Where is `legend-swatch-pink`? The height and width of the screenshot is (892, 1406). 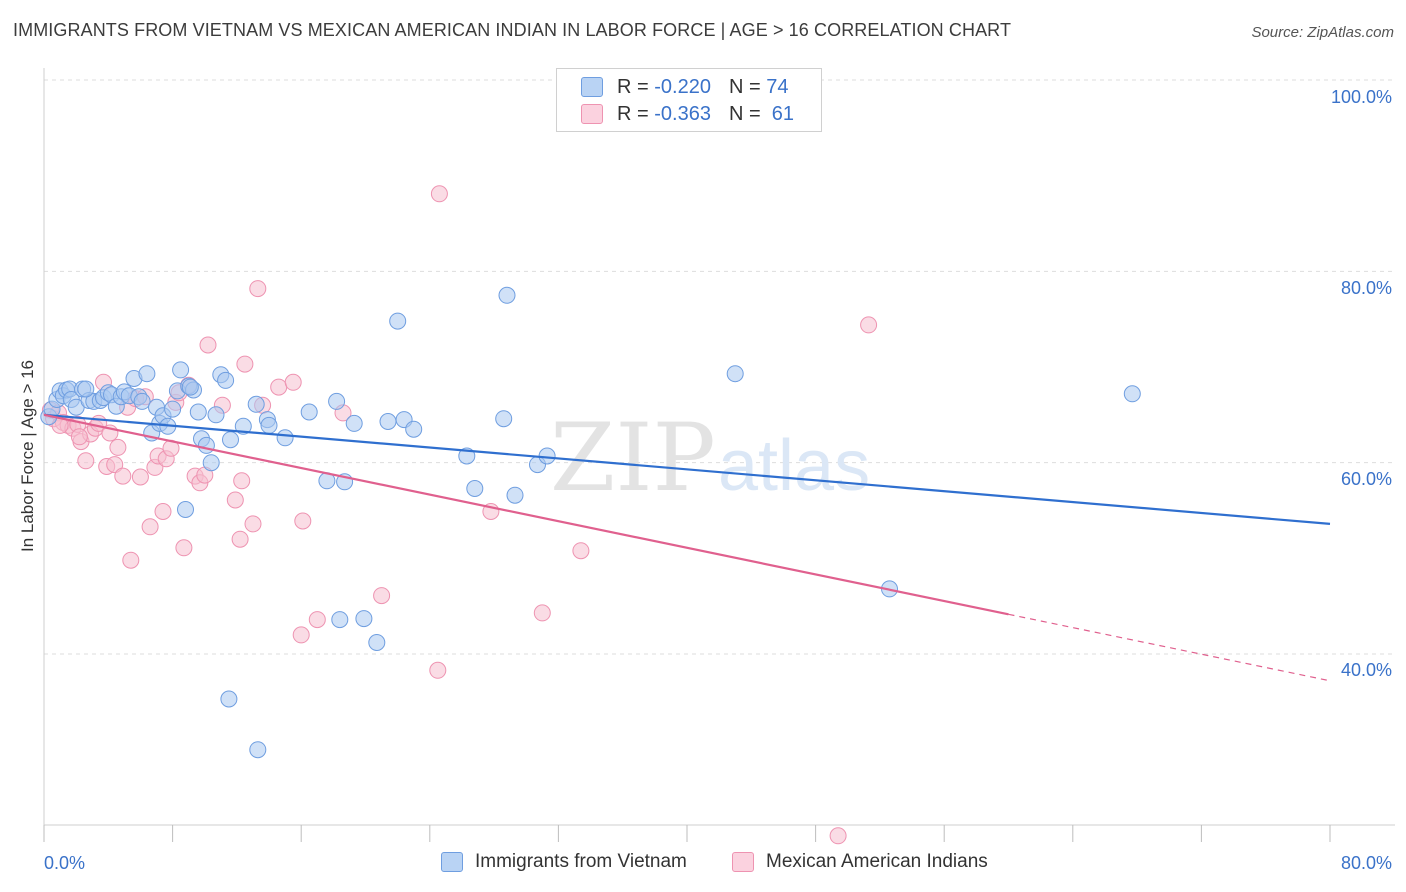
legend-swatch-pink is located at coordinates (592, 114).